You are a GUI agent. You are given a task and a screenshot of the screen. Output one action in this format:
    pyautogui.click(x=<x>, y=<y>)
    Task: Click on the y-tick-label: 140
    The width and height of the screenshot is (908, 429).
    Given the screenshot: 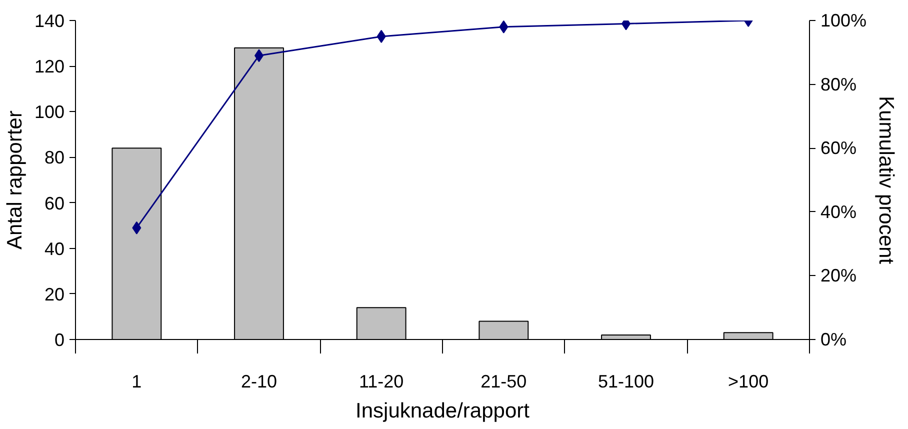 What is the action you would take?
    pyautogui.click(x=49, y=21)
    